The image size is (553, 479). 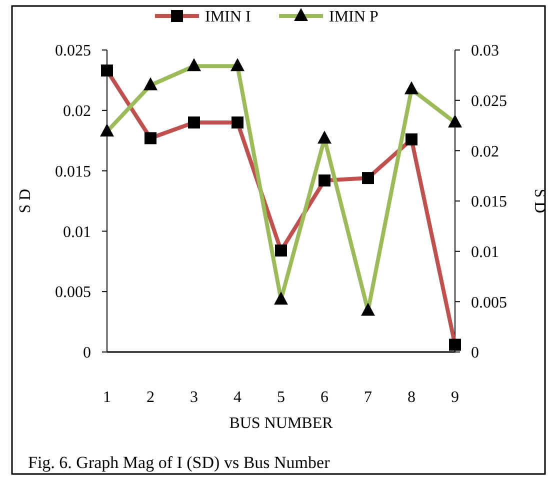 I want to click on y2-tick-label: 0.005, so click(x=489, y=303).